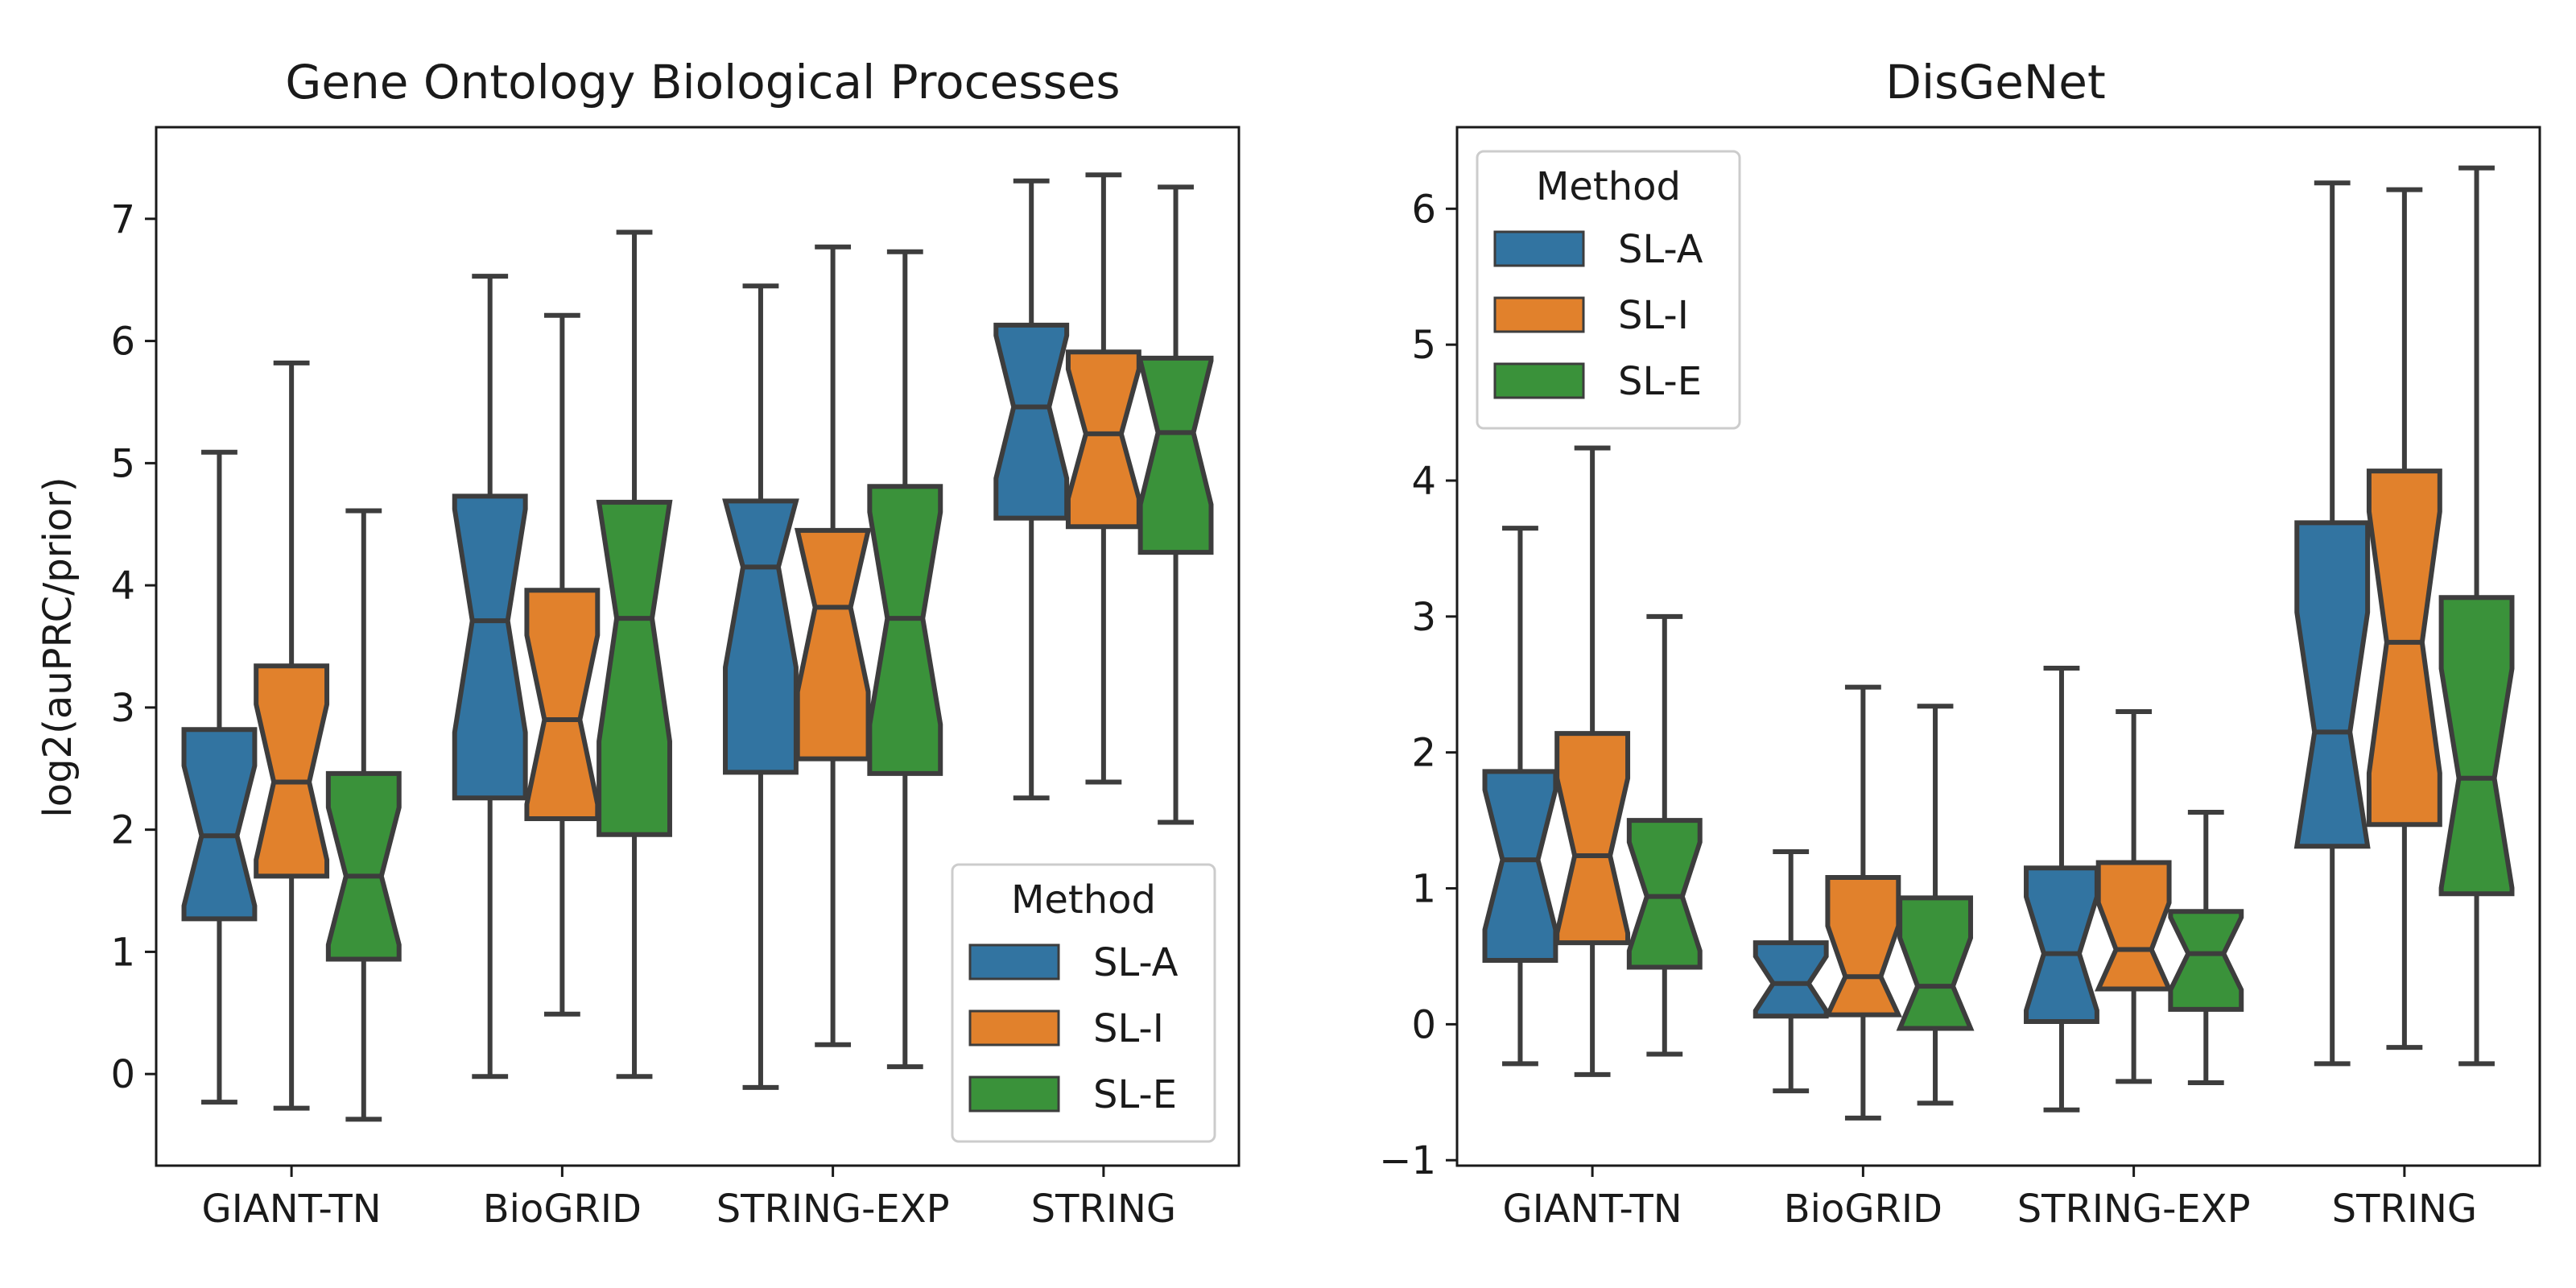 This screenshot has width=2576, height=1288. What do you see at coordinates (57, 647) in the screenshot?
I see `y-axis-label: log2(auPRC/prior)` at bounding box center [57, 647].